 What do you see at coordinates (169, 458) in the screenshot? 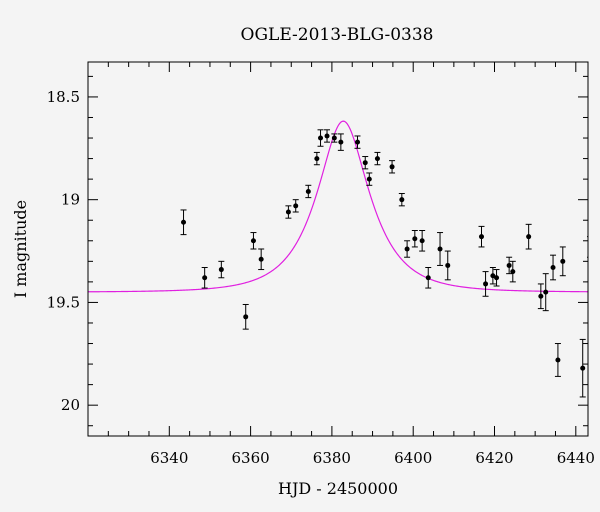
I see `x-tick-label: 6340` at bounding box center [169, 458].